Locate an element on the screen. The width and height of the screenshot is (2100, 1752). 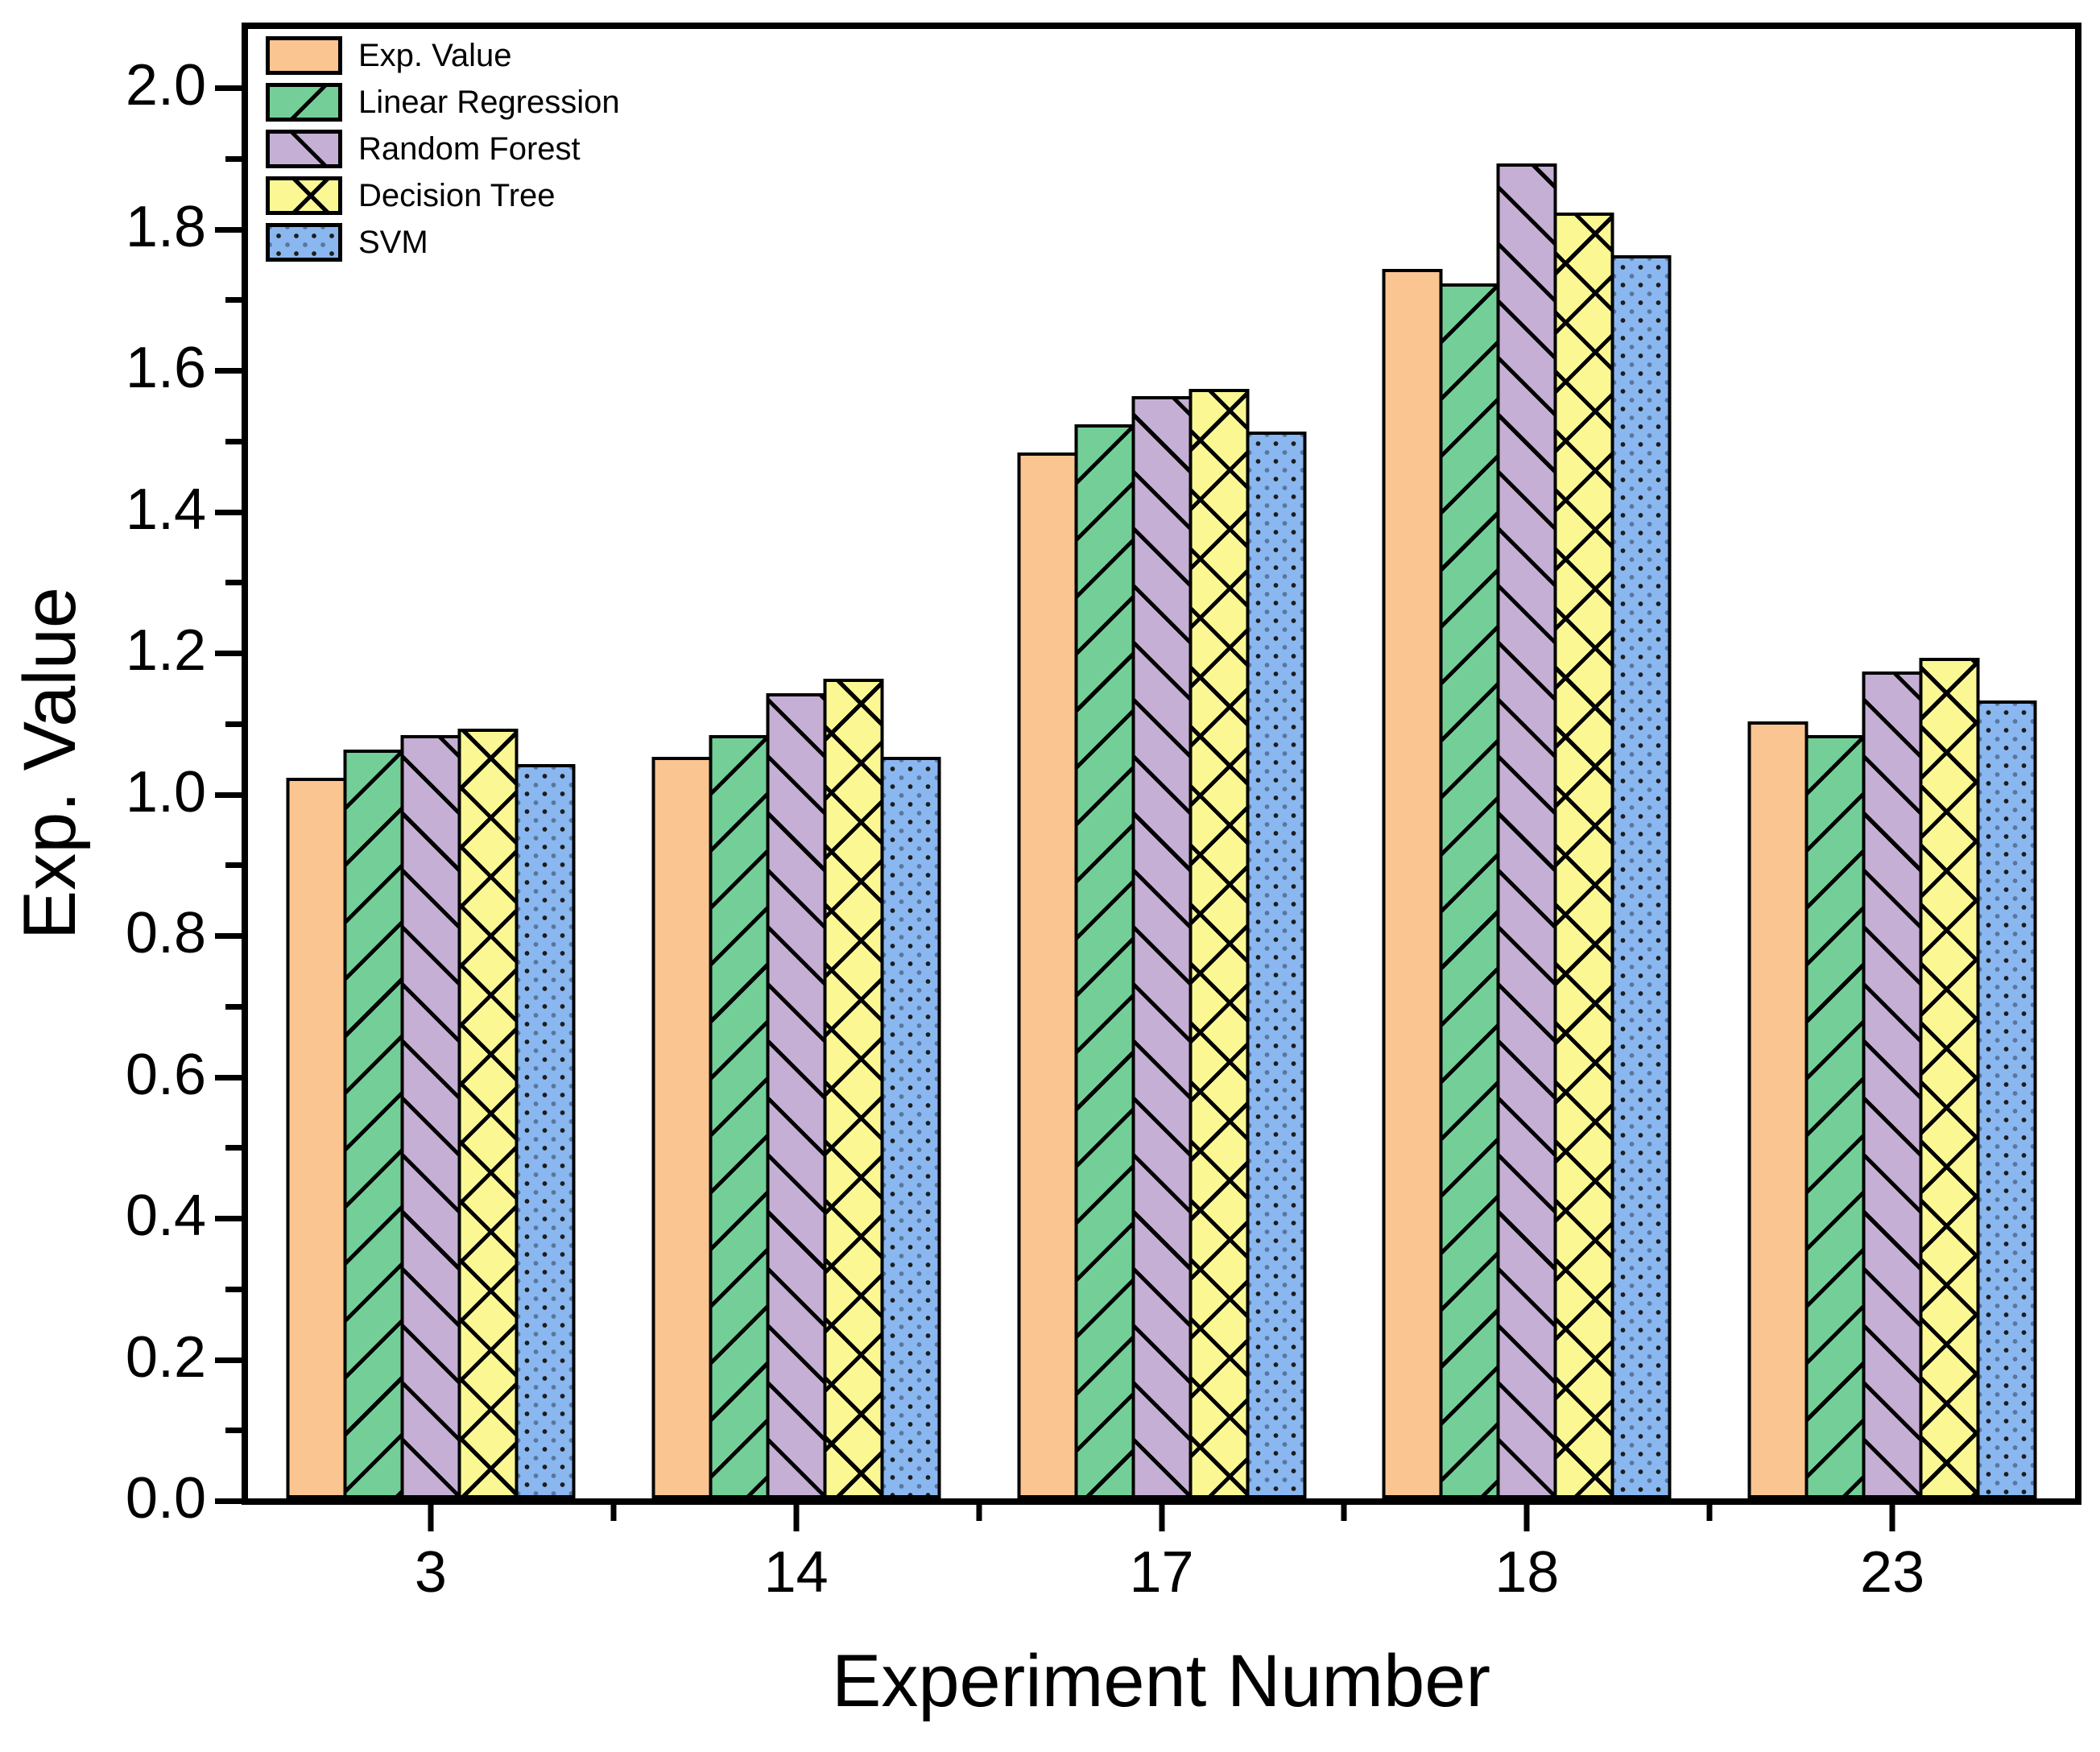
y-tick-label: 0.6 is located at coordinates (165, 1074).